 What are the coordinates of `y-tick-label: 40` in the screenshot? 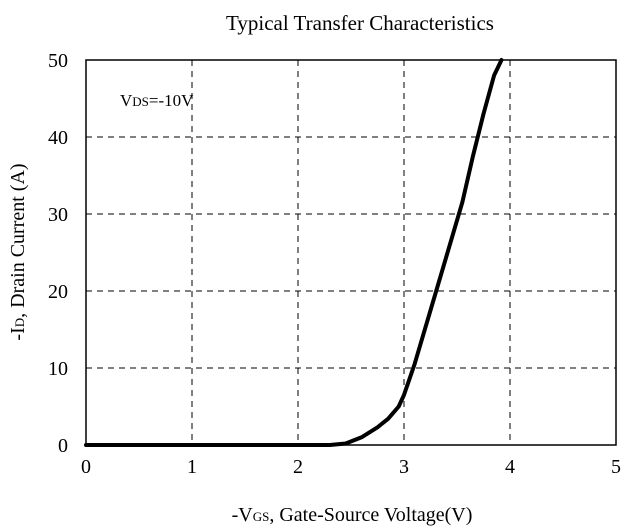 It's located at (58, 138).